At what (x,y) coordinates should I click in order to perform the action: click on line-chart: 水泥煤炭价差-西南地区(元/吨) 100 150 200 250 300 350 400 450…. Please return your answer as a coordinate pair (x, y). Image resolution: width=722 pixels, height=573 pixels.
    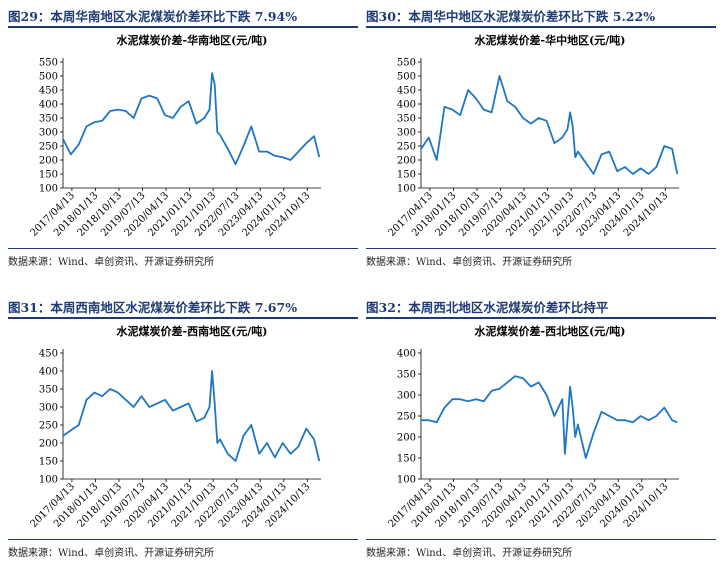
    Looking at the image, I should click on (174, 427).